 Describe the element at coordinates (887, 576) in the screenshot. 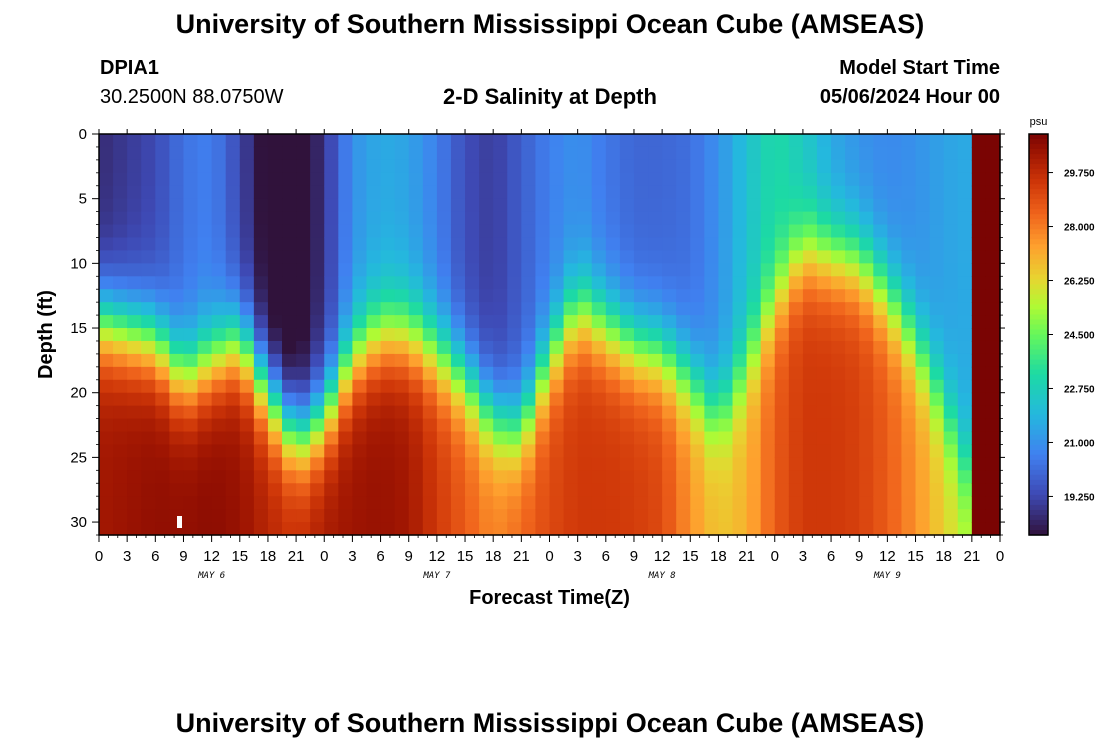

I see `day-label: MAY 9` at that location.